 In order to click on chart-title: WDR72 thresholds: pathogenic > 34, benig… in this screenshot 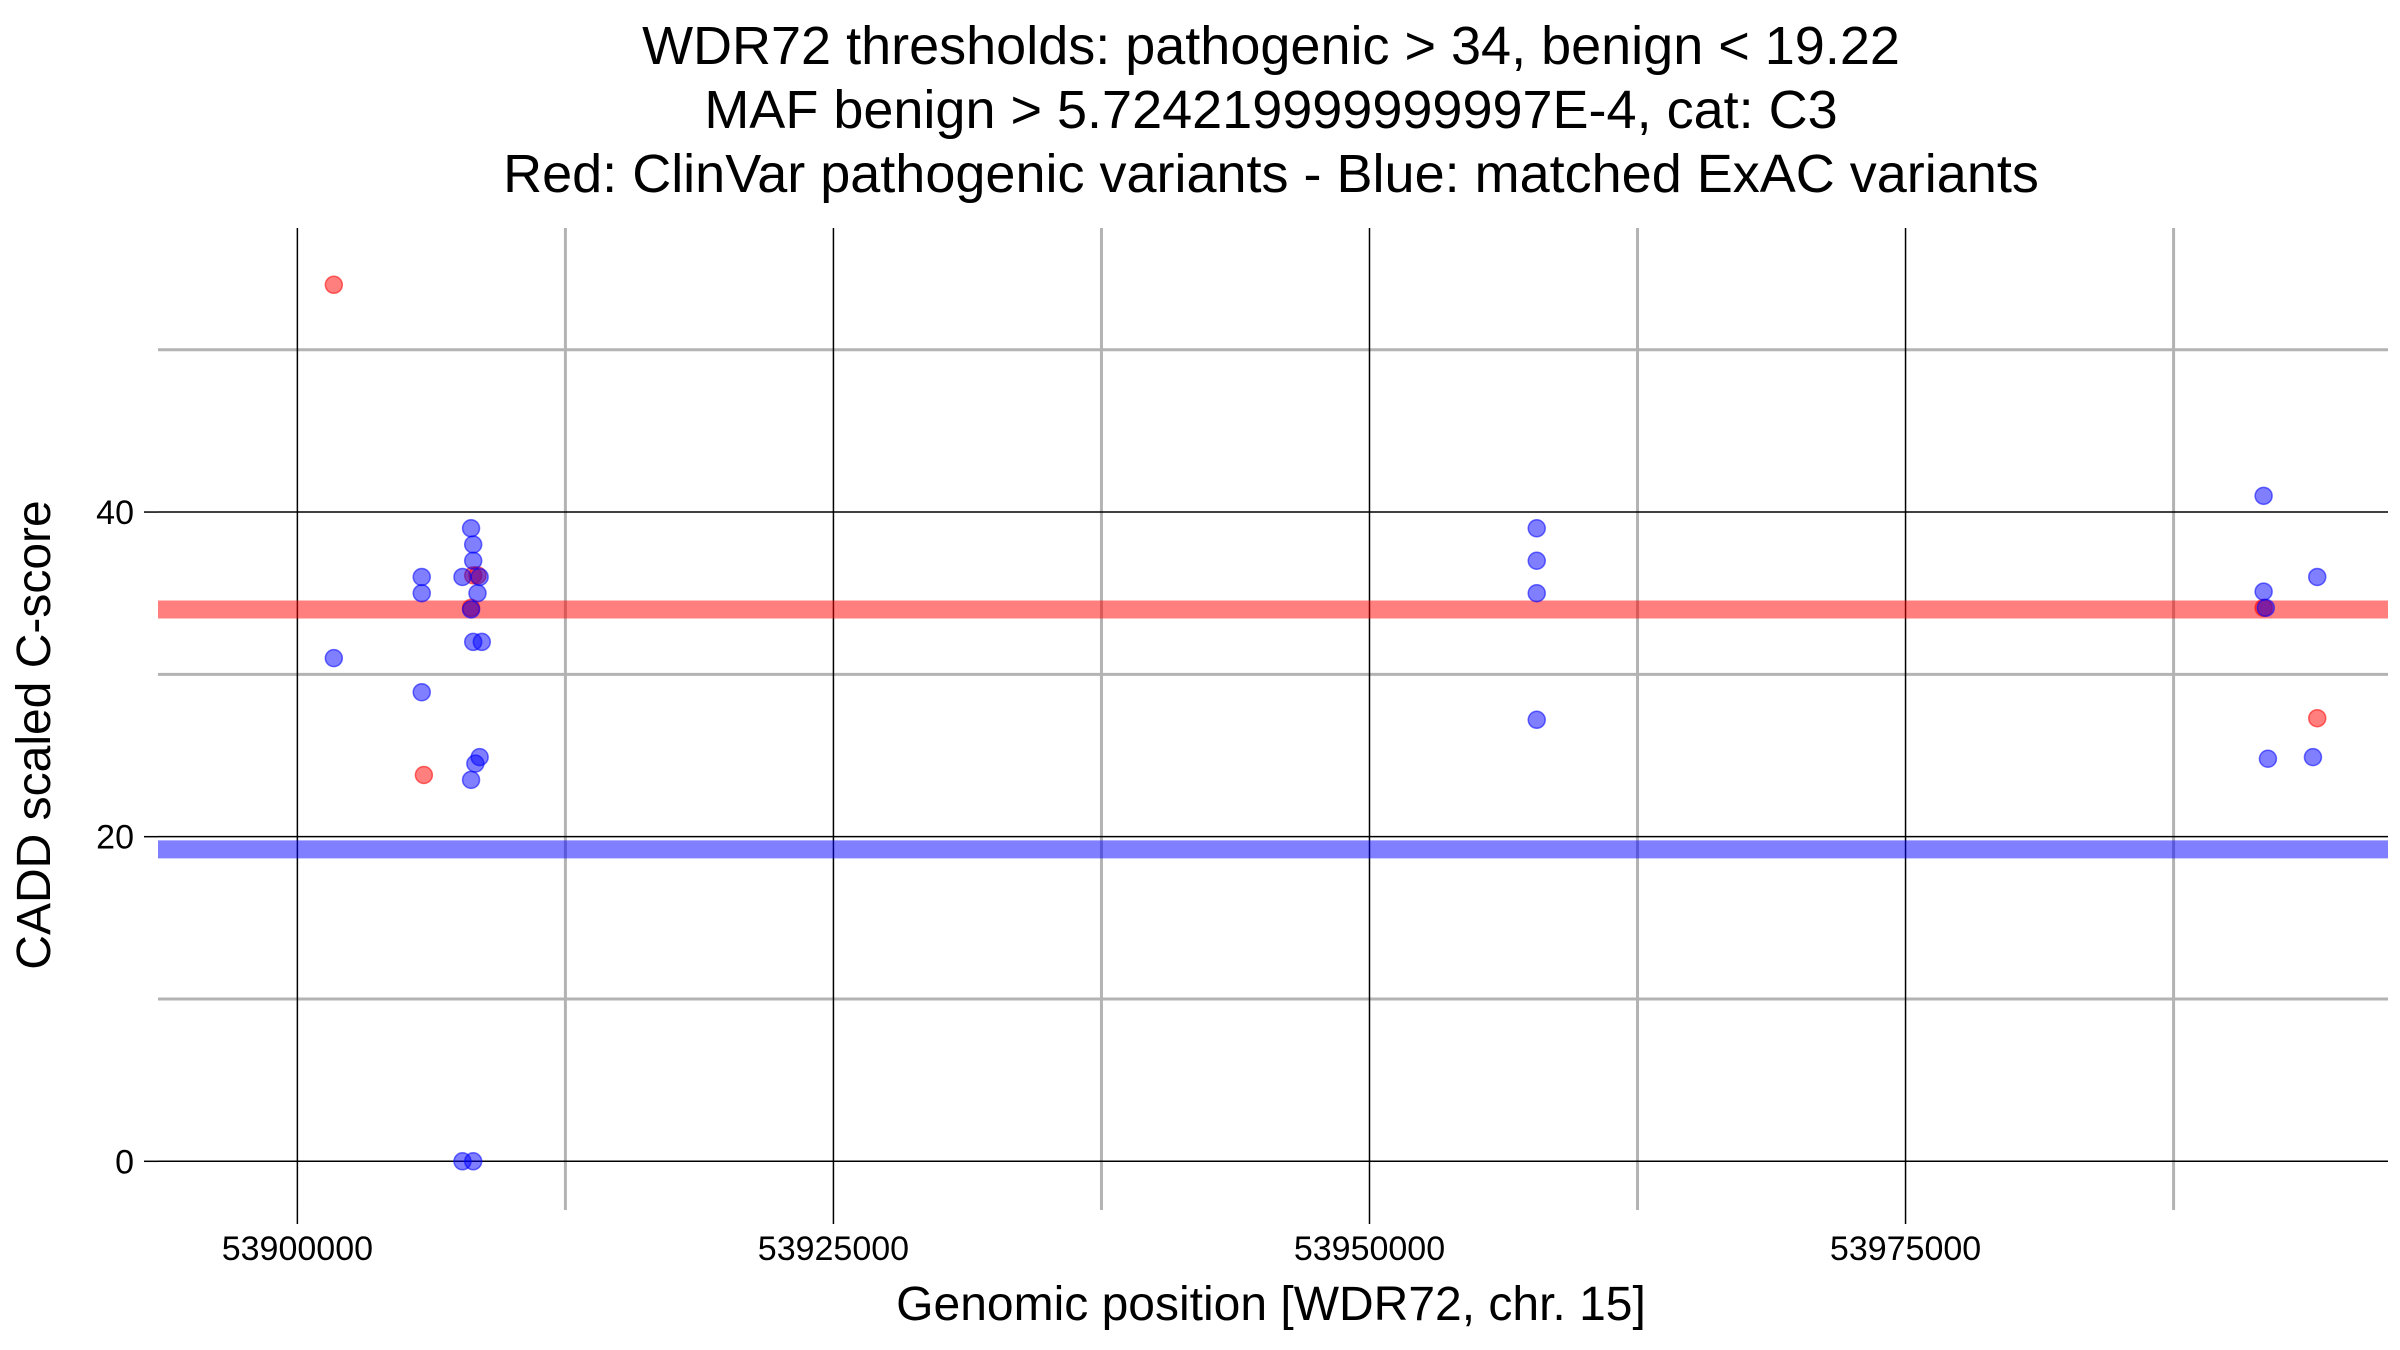, I will do `click(1271, 110)`.